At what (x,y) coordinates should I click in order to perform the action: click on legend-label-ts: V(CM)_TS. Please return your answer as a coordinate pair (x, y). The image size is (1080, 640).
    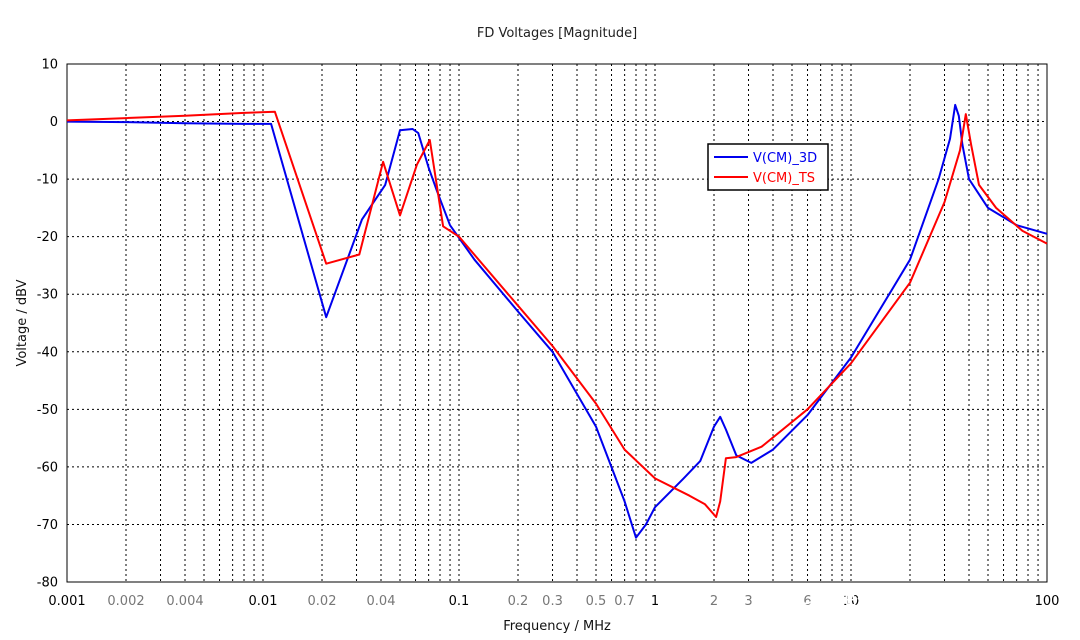
    Looking at the image, I should click on (784, 178).